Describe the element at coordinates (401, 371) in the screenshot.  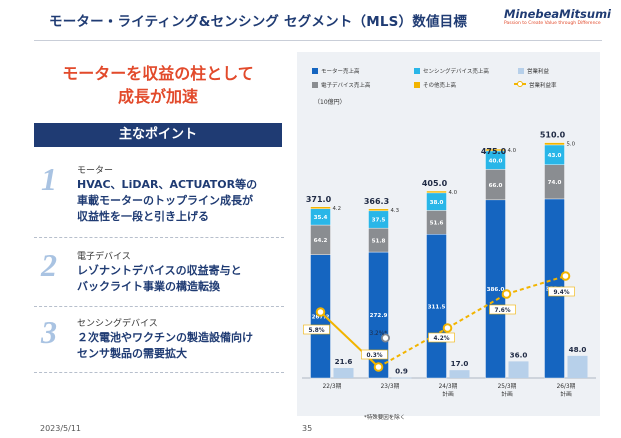
I see `profit-label: 0.9` at that location.